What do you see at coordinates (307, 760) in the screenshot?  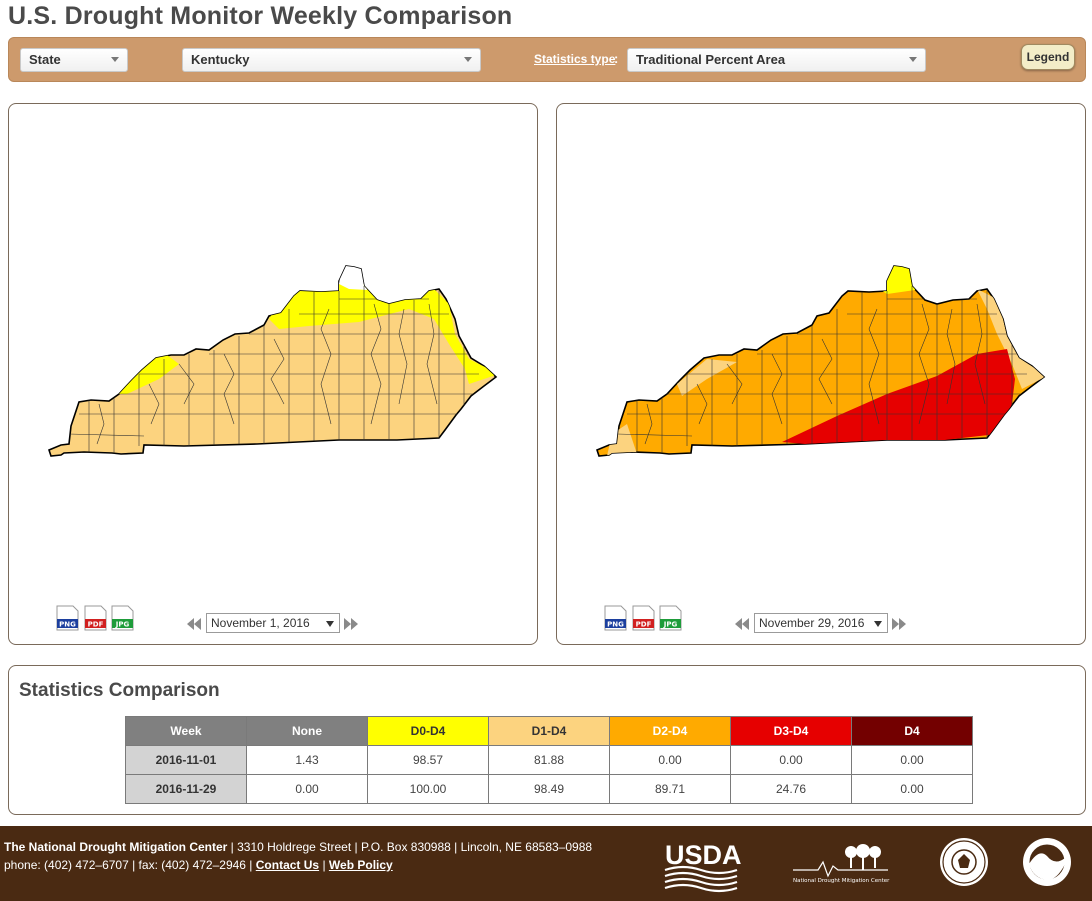 I see `value-cell: 1.43` at bounding box center [307, 760].